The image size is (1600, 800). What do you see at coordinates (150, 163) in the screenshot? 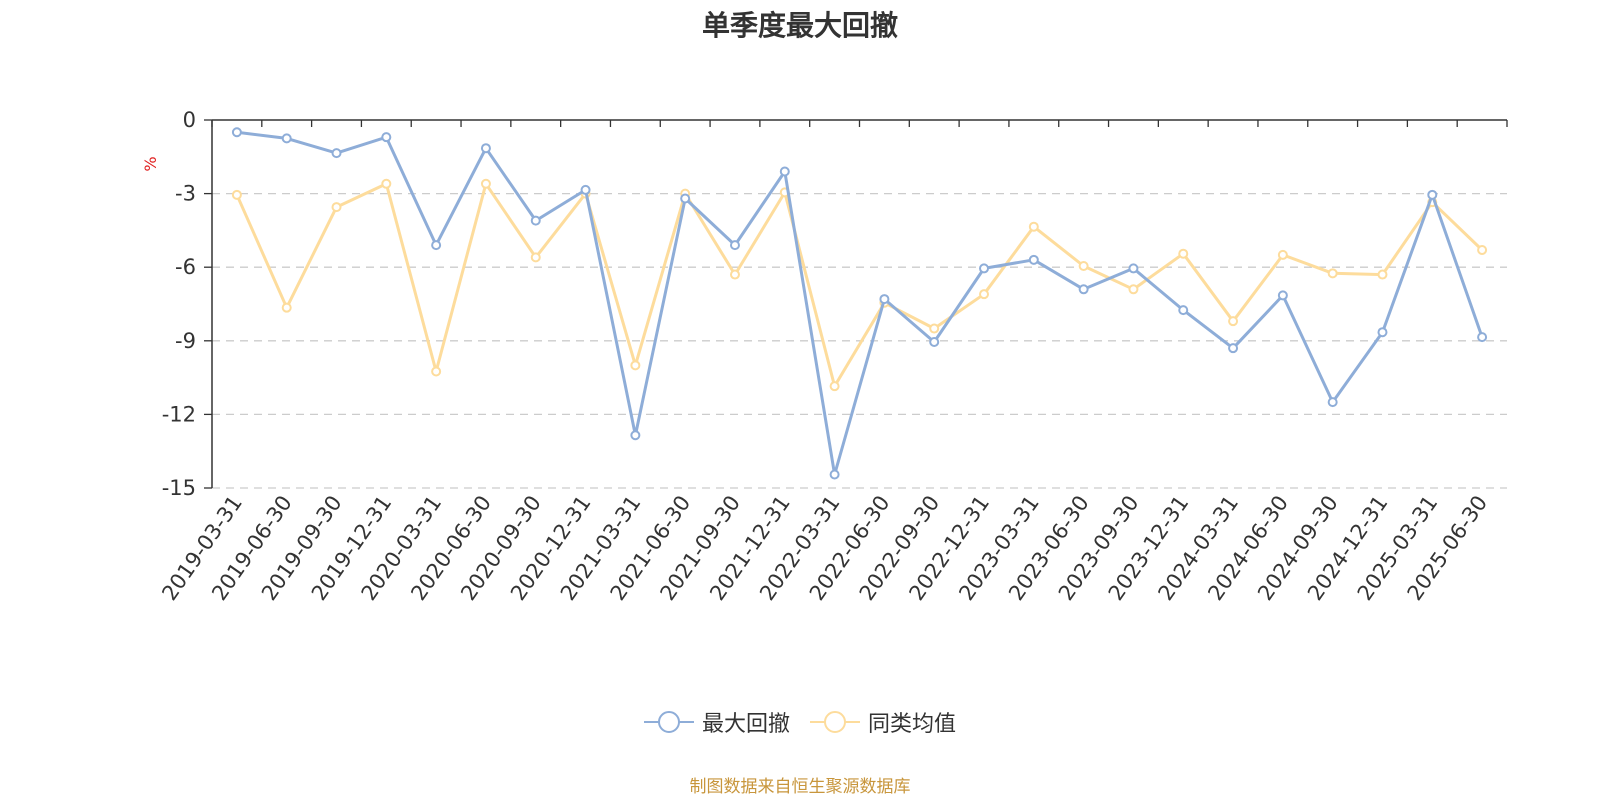
I see `y-axis-label: %` at bounding box center [150, 163].